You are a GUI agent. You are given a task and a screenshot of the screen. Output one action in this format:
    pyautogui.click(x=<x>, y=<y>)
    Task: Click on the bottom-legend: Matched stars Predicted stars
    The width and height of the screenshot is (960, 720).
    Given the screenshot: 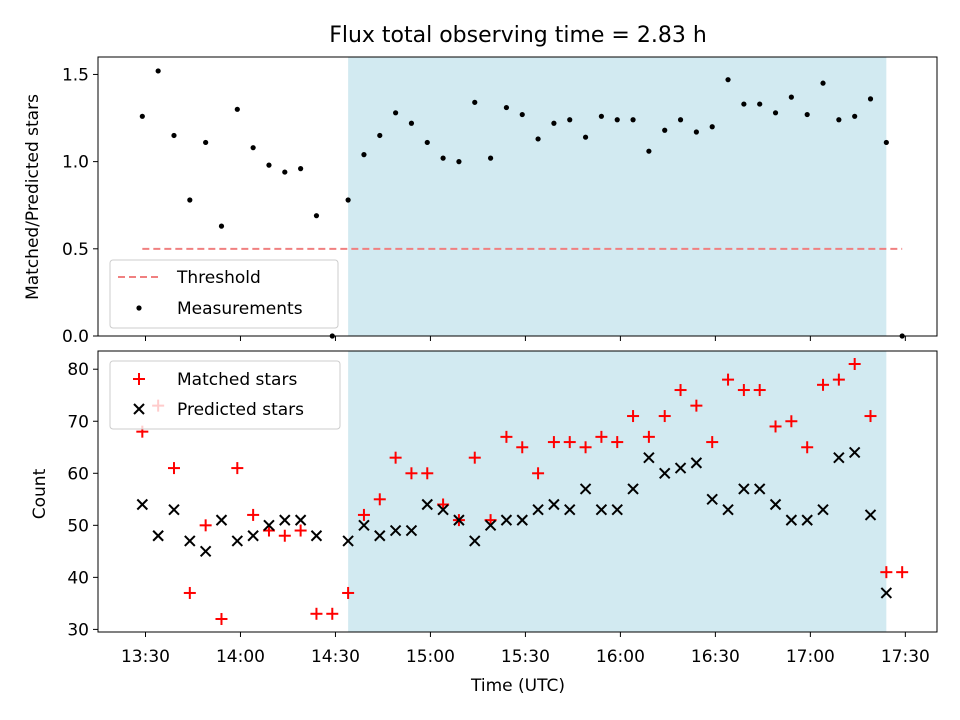 What is the action you would take?
    pyautogui.click(x=225, y=395)
    